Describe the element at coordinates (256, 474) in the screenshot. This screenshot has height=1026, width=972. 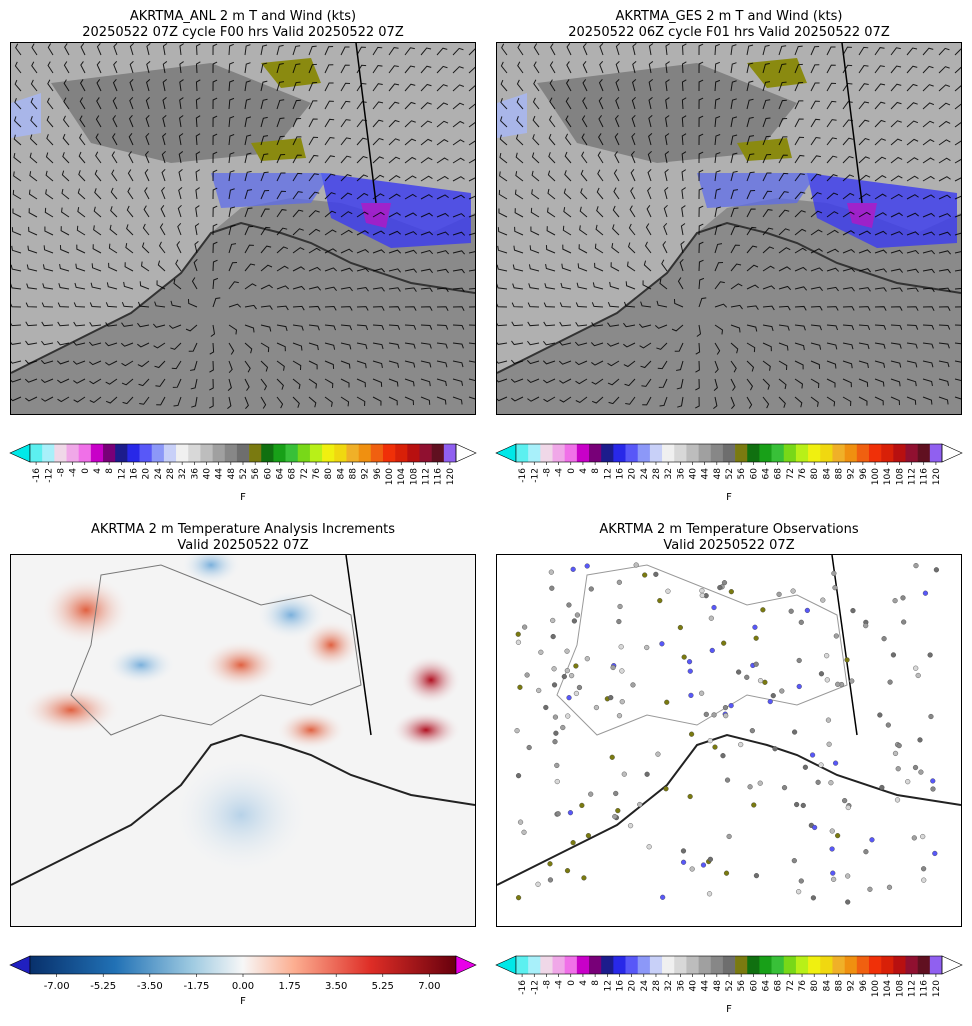
I see `colorbar-tick-label: 56` at that location.